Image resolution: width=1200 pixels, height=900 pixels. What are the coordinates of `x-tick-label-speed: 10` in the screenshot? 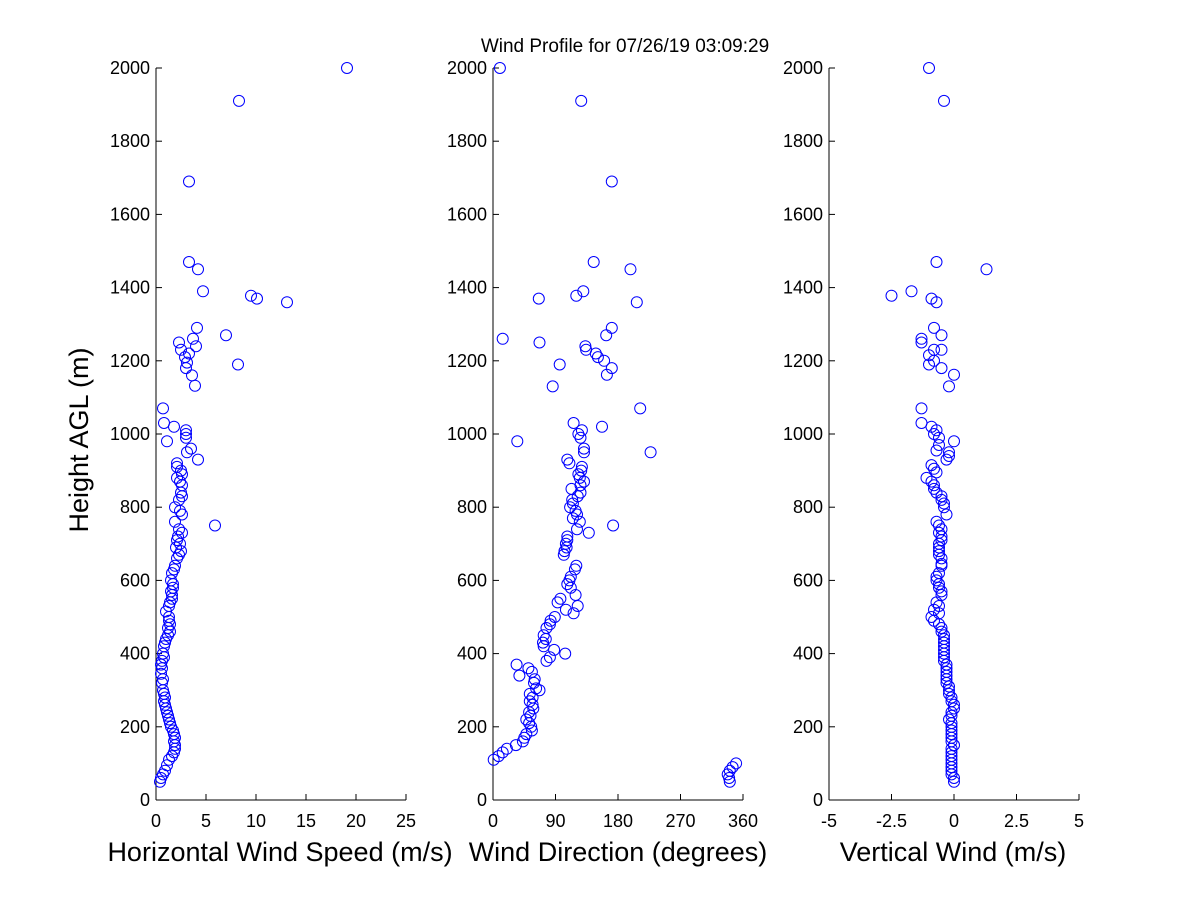 It's located at (256, 821).